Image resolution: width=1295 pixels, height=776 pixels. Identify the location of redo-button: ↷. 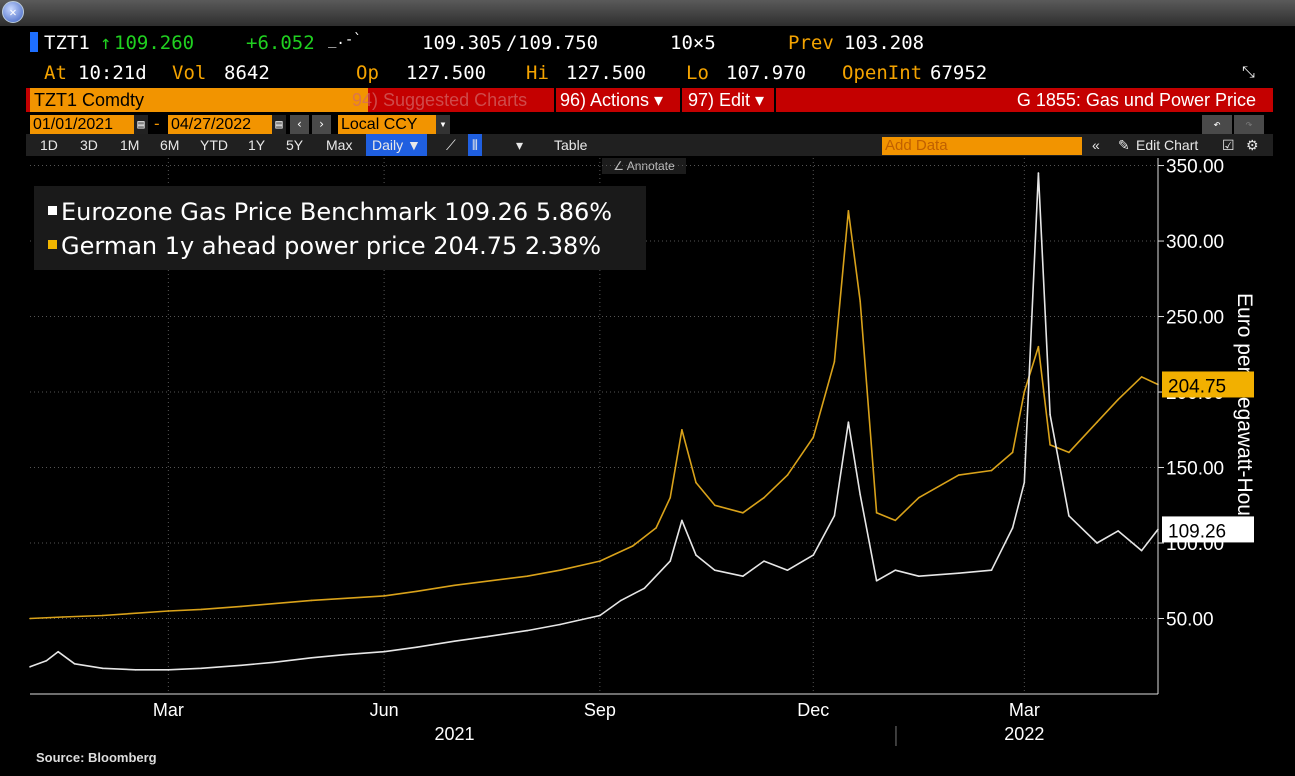
(1249, 124).